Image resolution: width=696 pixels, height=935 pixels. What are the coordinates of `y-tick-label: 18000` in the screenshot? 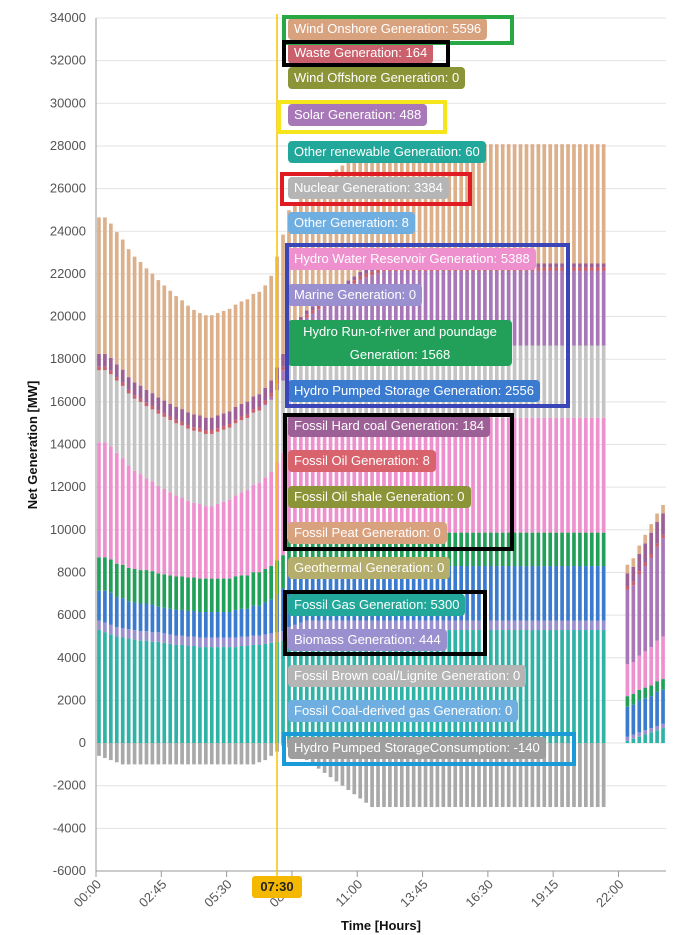 It's located at (68, 358).